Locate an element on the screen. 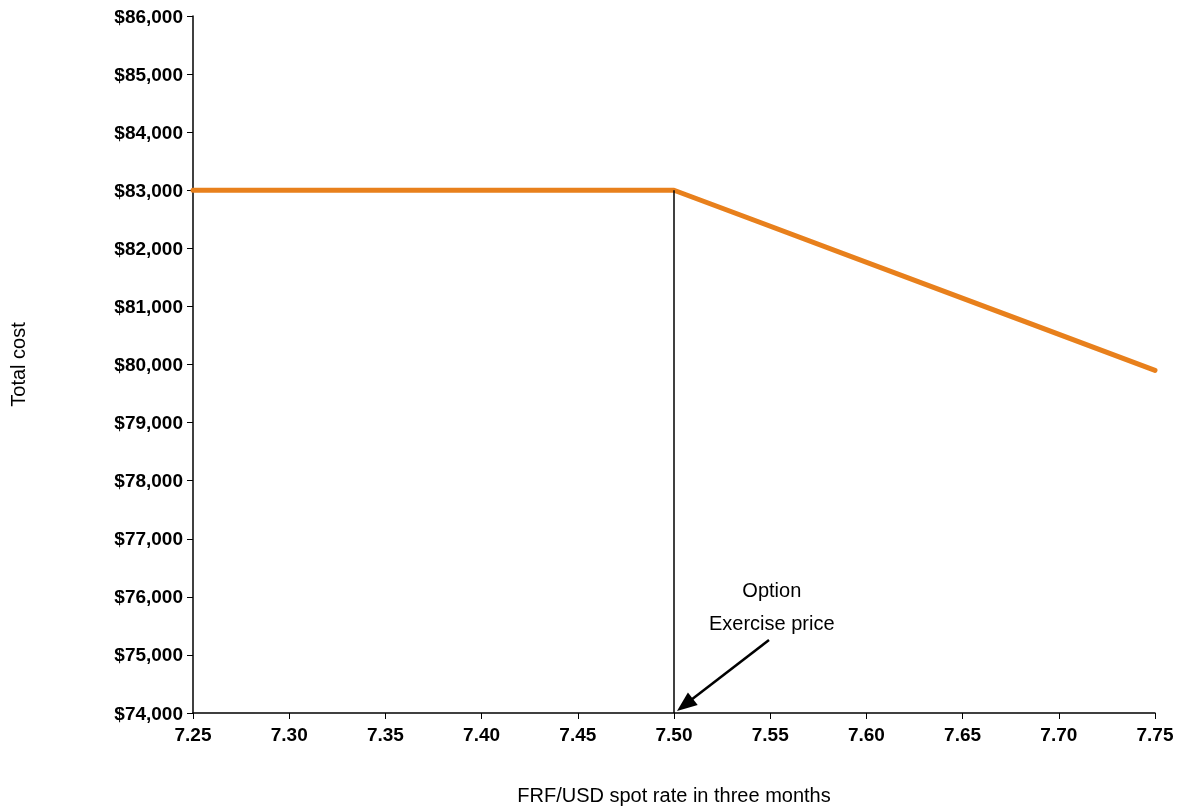 This screenshot has height=811, width=1180. x-tick-label: 7.50 is located at coordinates (674, 734).